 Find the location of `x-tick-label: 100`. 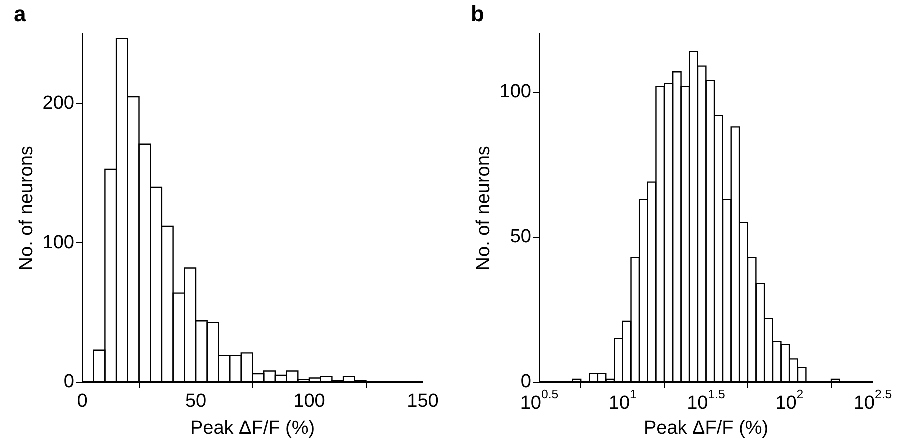

x-tick-label: 100 is located at coordinates (310, 401).